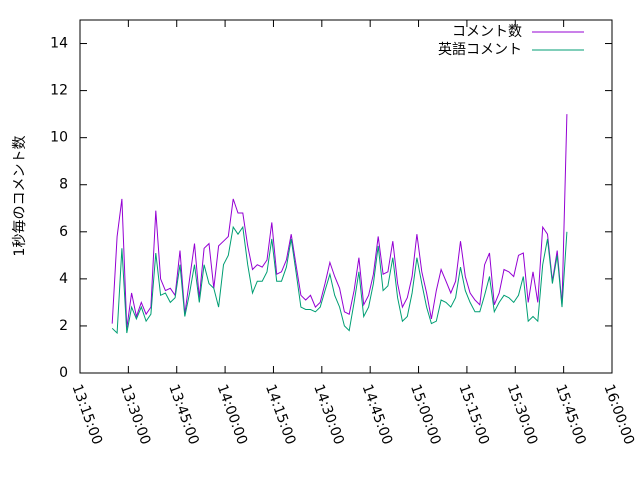 The height and width of the screenshot is (480, 640). What do you see at coordinates (63, 279) in the screenshot?
I see `y-tick-label: 4` at bounding box center [63, 279].